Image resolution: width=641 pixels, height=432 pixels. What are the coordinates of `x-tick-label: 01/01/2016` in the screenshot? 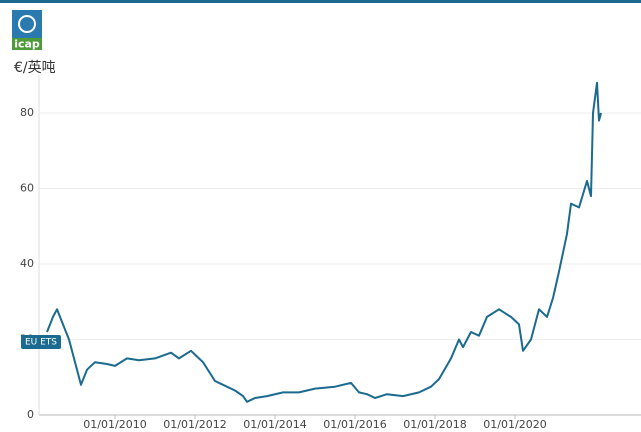 It's located at (354, 424).